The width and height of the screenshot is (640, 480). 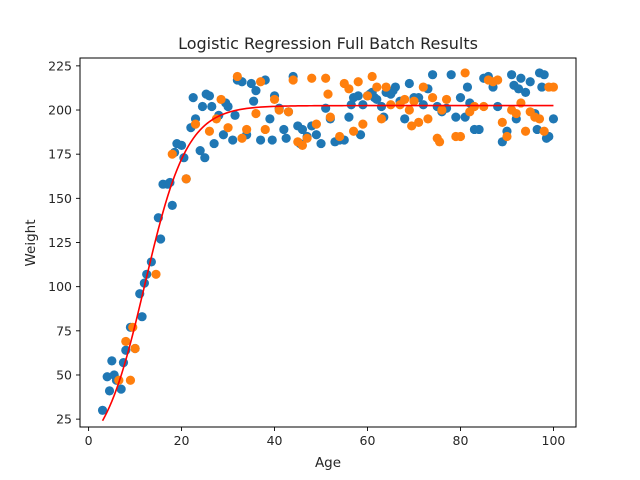 I want to click on y-tick-label: 200, so click(x=60, y=110).